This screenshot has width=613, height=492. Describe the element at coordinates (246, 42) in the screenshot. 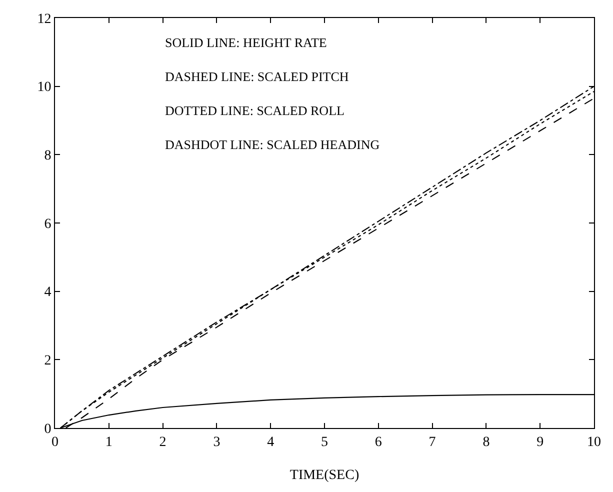

I see `annotation: SOLID LINE: HEIGHT RATE` at that location.